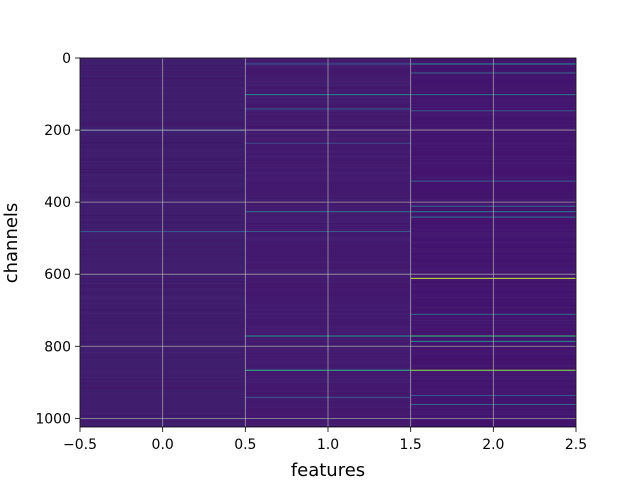 The height and width of the screenshot is (485, 640). Describe the element at coordinates (245, 445) in the screenshot. I see `x-tick-label: 0.5` at that location.